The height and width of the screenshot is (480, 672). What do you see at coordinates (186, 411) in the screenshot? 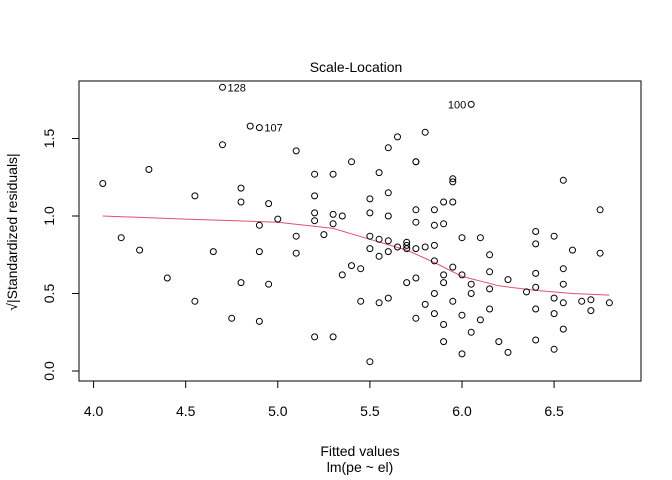
I see `x-tick-label: 4.5` at bounding box center [186, 411].